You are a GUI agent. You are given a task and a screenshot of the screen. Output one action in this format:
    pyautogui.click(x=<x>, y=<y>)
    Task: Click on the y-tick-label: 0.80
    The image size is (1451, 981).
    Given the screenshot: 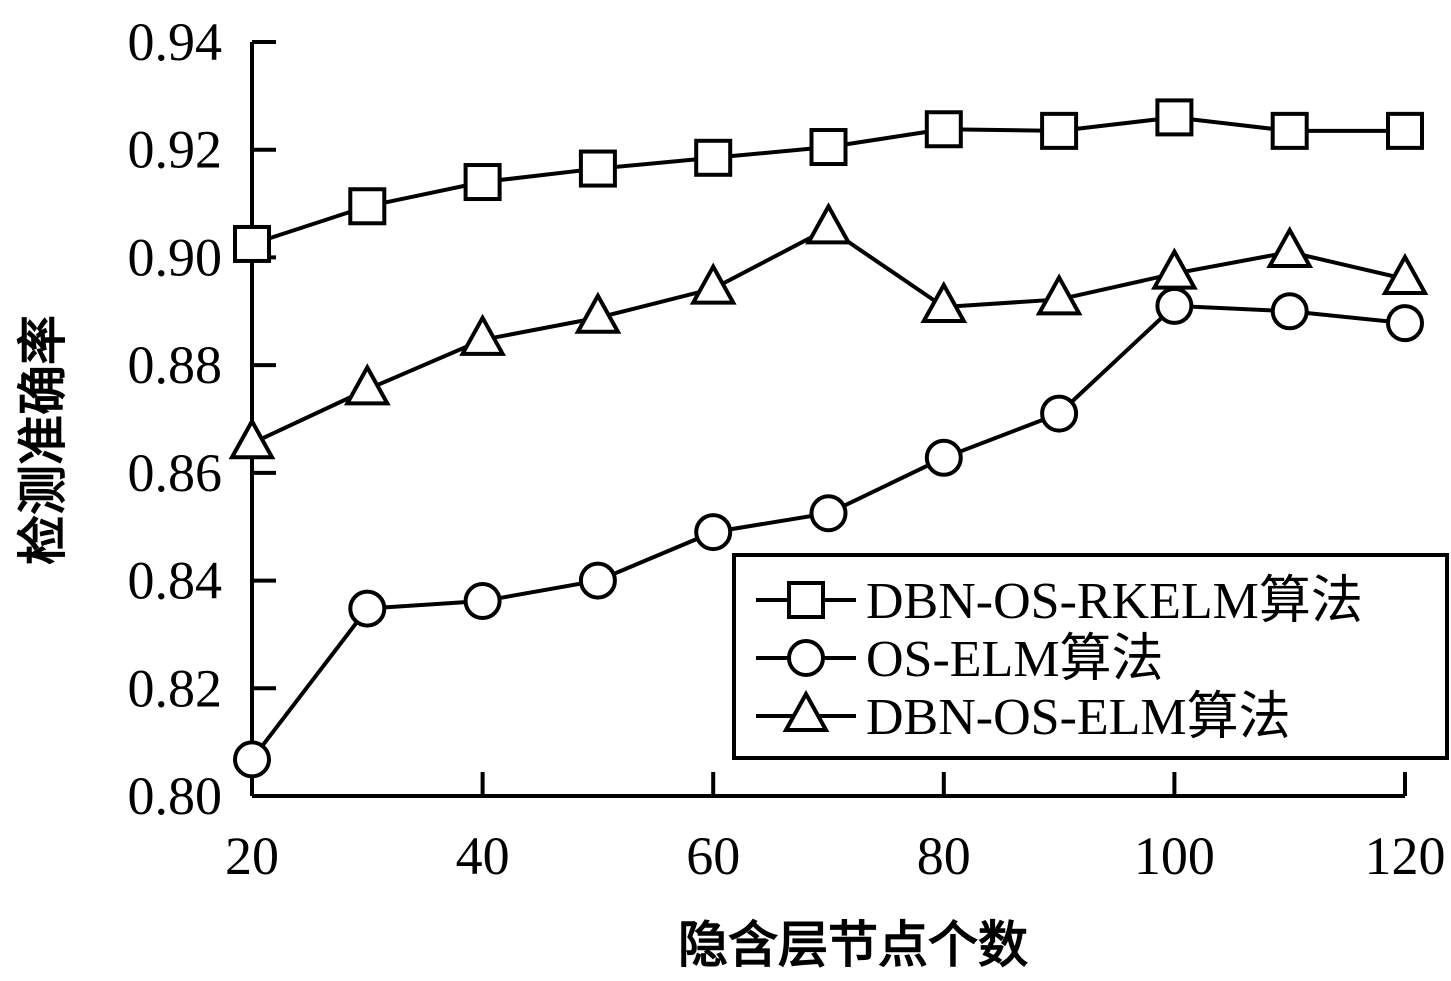 What is the action you would take?
    pyautogui.click(x=175, y=796)
    